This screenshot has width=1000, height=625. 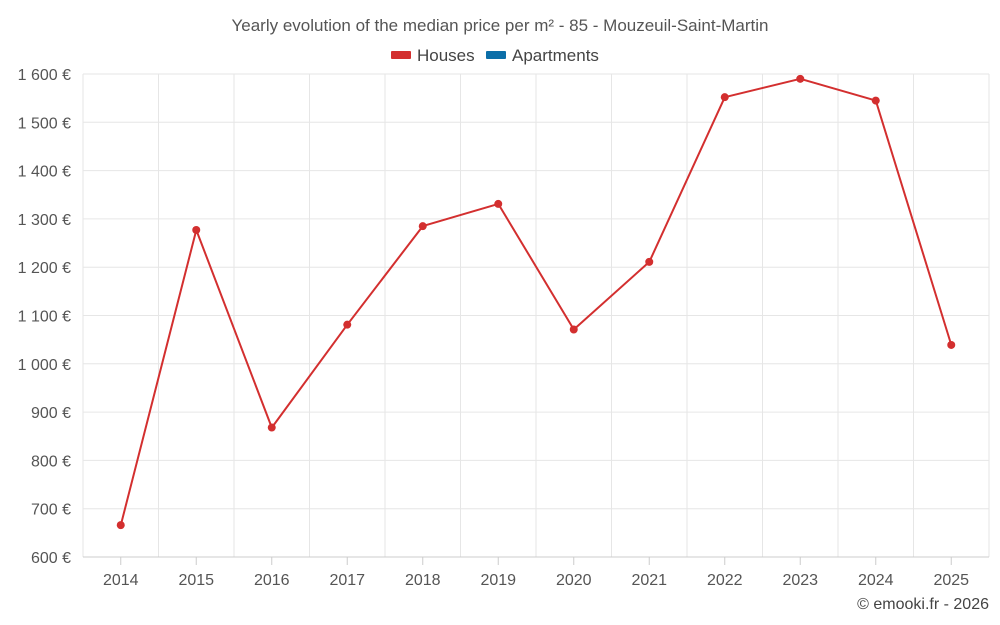 What do you see at coordinates (951, 344) in the screenshot?
I see `data-point-houses-2025` at bounding box center [951, 344].